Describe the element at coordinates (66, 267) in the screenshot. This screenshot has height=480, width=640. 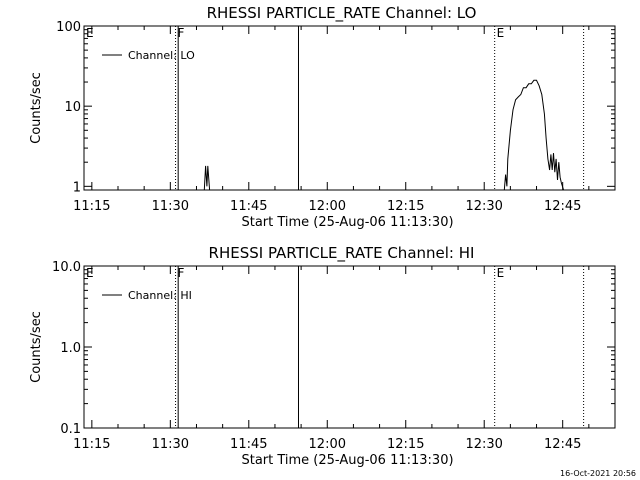
I see `y-tick-label: 10.0` at that location.